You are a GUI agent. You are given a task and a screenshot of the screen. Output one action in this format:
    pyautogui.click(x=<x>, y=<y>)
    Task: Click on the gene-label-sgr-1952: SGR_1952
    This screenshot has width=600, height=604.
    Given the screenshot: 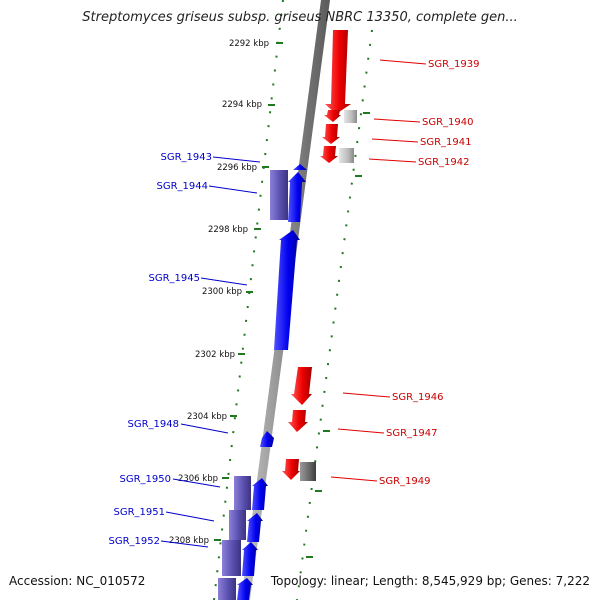 What is the action you would take?
    pyautogui.click(x=135, y=541)
    